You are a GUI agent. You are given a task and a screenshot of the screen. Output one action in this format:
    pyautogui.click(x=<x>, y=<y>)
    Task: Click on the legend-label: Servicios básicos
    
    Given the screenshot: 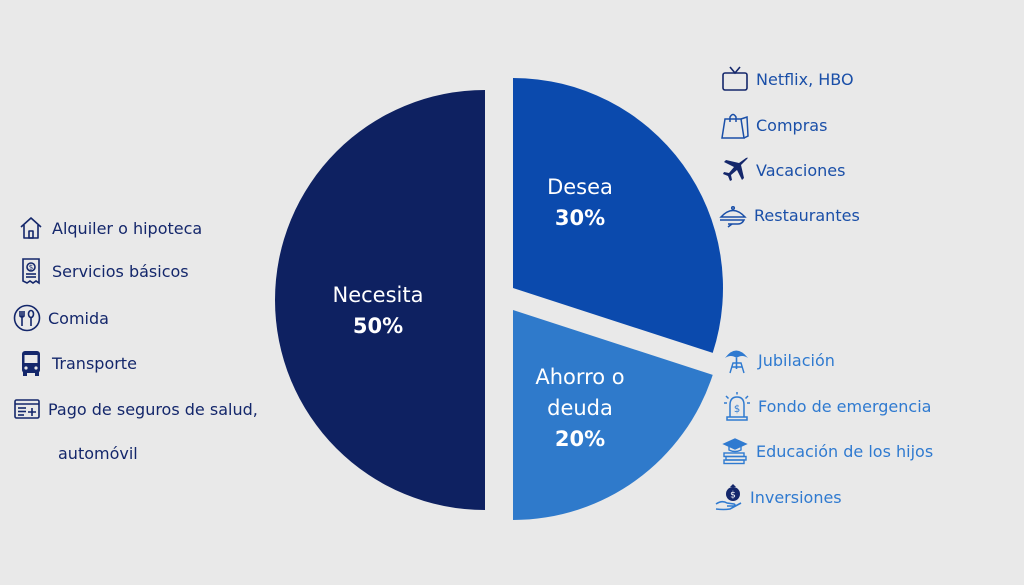 What is the action you would take?
    pyautogui.click(x=120, y=271)
    